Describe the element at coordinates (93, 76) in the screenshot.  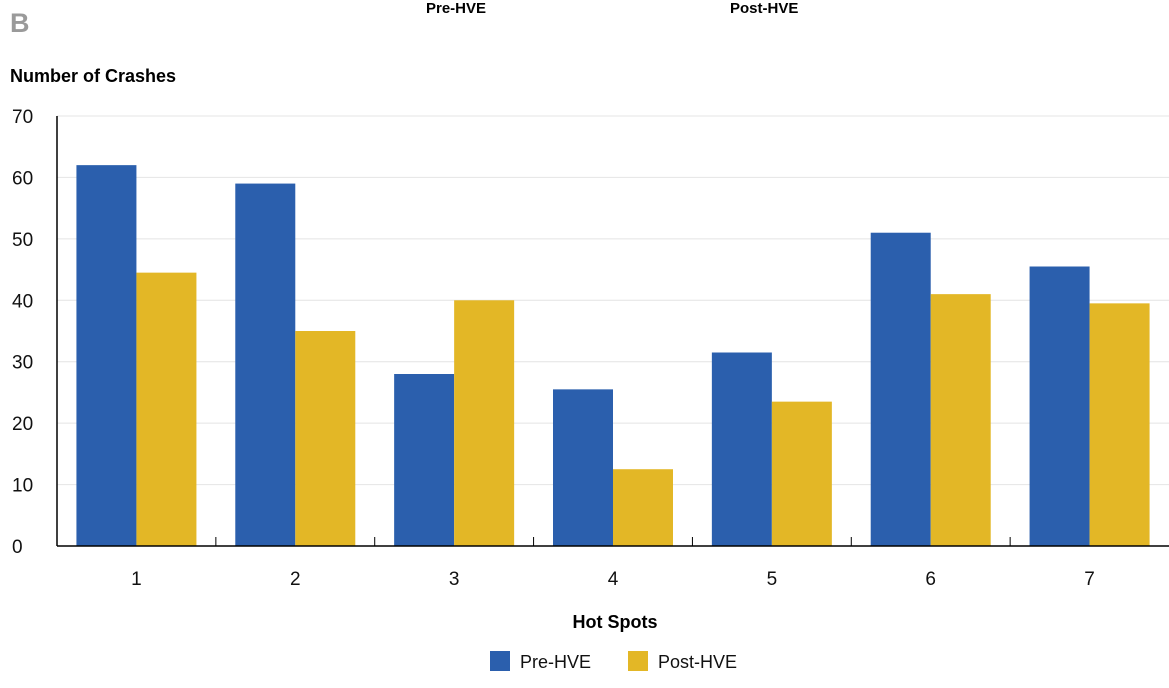
I see `y-axis-title: Number of Crashes` at that location.